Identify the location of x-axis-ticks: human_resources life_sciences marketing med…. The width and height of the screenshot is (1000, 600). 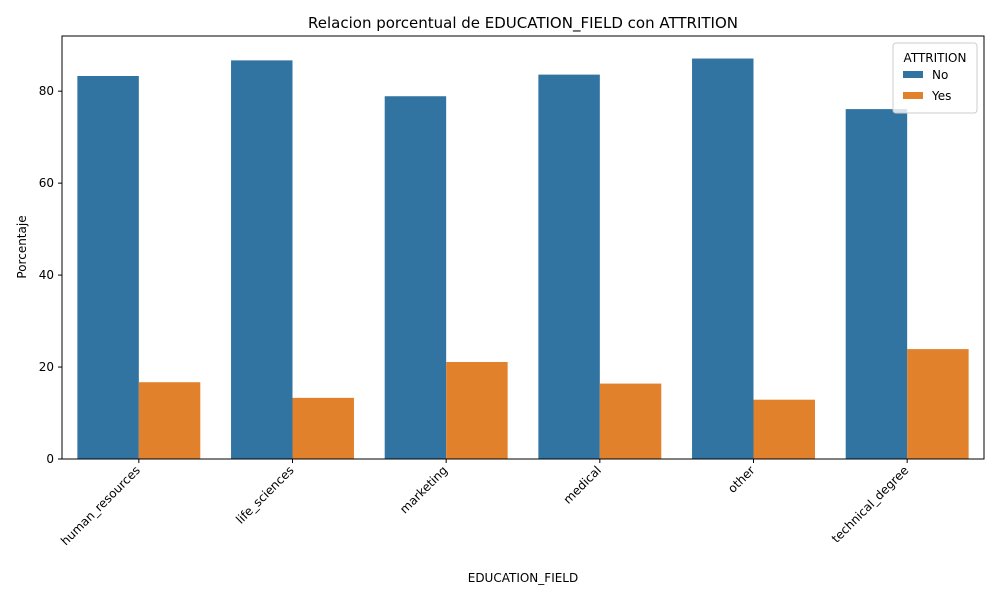
(484, 503).